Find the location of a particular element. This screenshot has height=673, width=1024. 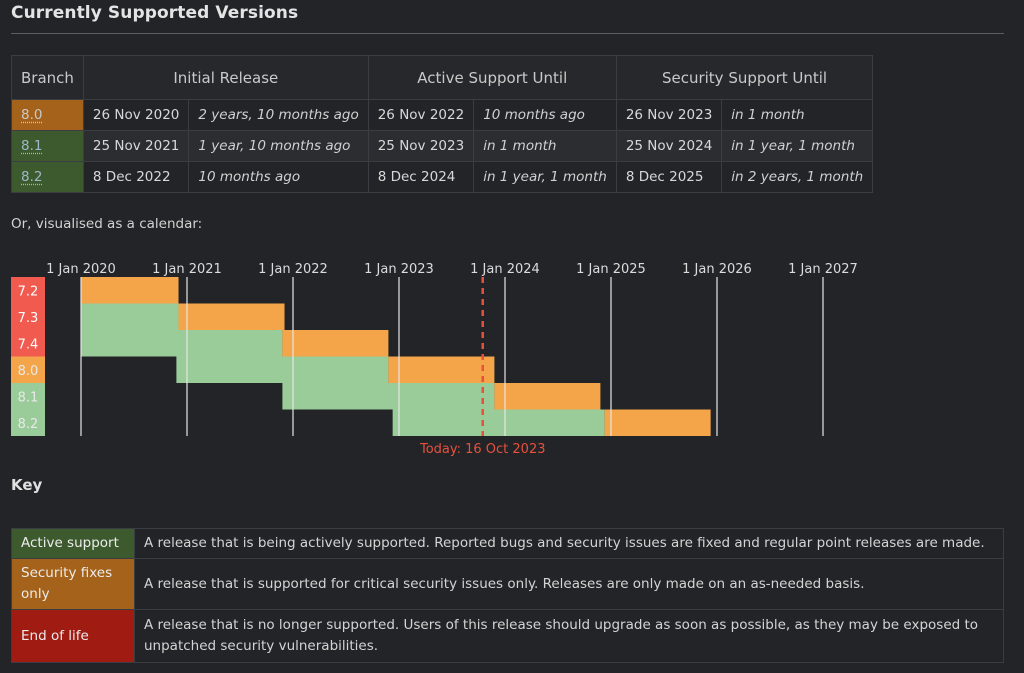

key-label-security: Security fixes only is located at coordinates (73, 584).